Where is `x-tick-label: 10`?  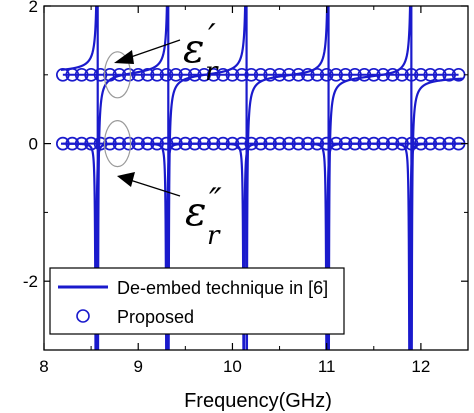
x-tick-label: 10 is located at coordinates (232, 366).